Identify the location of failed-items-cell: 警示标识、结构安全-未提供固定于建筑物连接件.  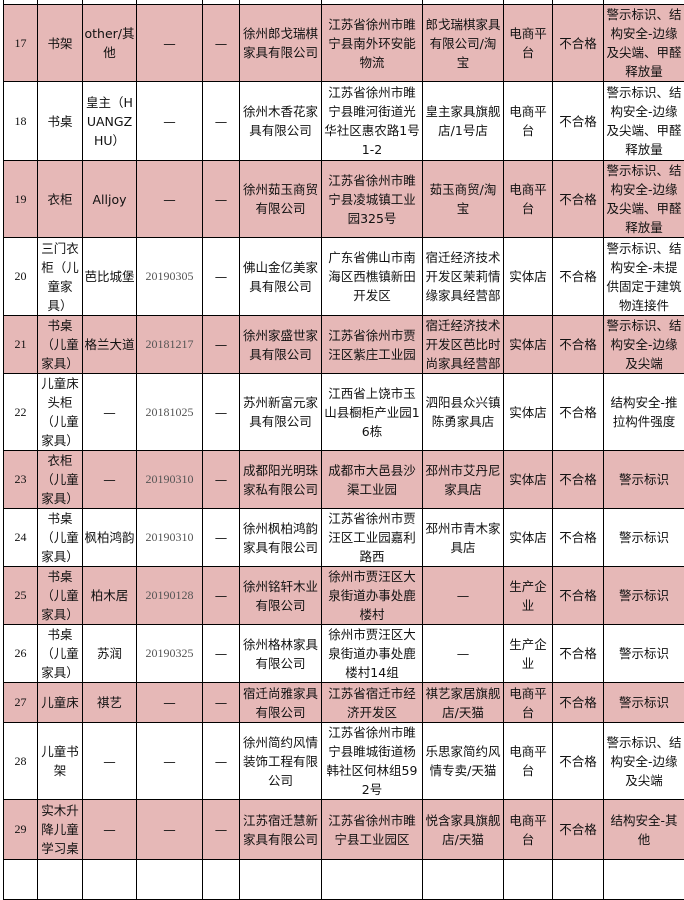
(644, 277).